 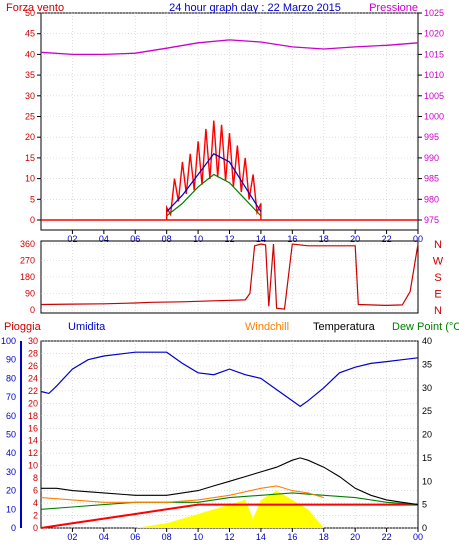 I want to click on temperature-tick-label: 0, so click(x=424, y=528).